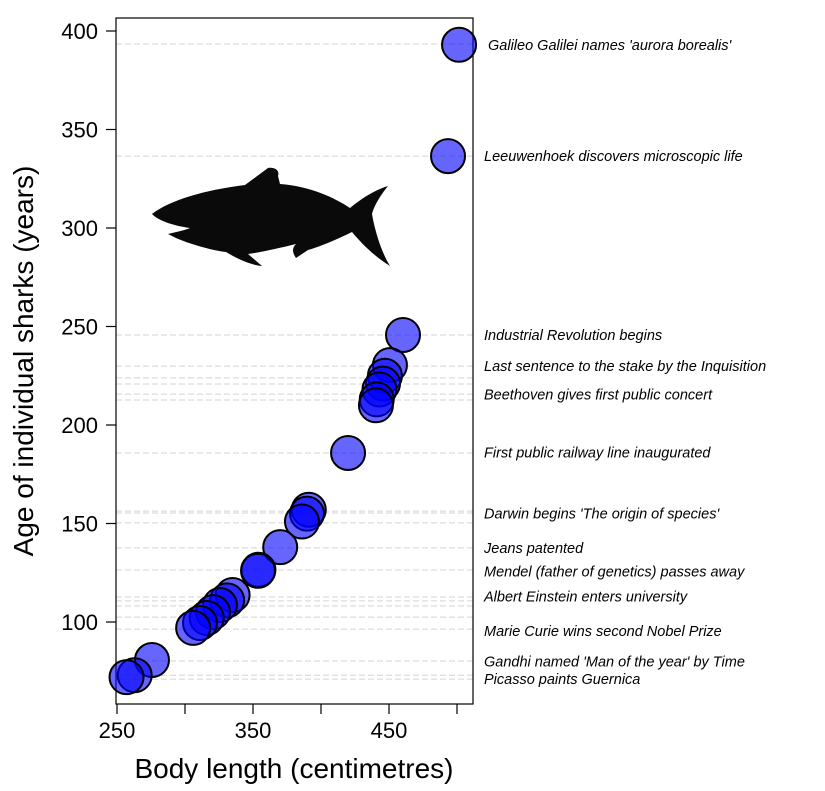  What do you see at coordinates (389, 730) in the screenshot?
I see `x-tick-label: 450` at bounding box center [389, 730].